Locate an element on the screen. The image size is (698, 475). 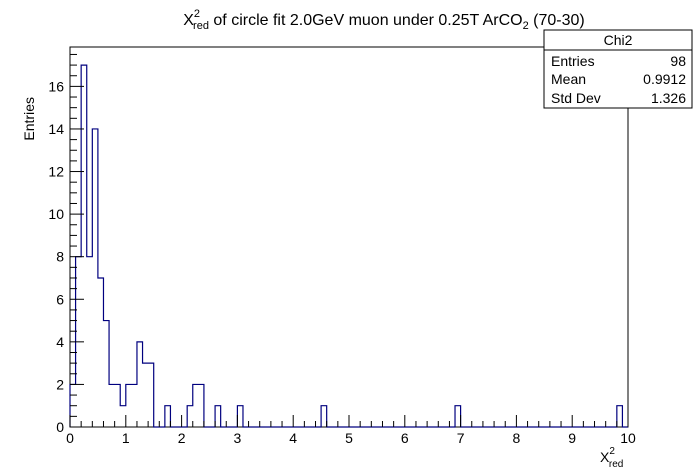
x-tick-label: 6 is located at coordinates (405, 438).